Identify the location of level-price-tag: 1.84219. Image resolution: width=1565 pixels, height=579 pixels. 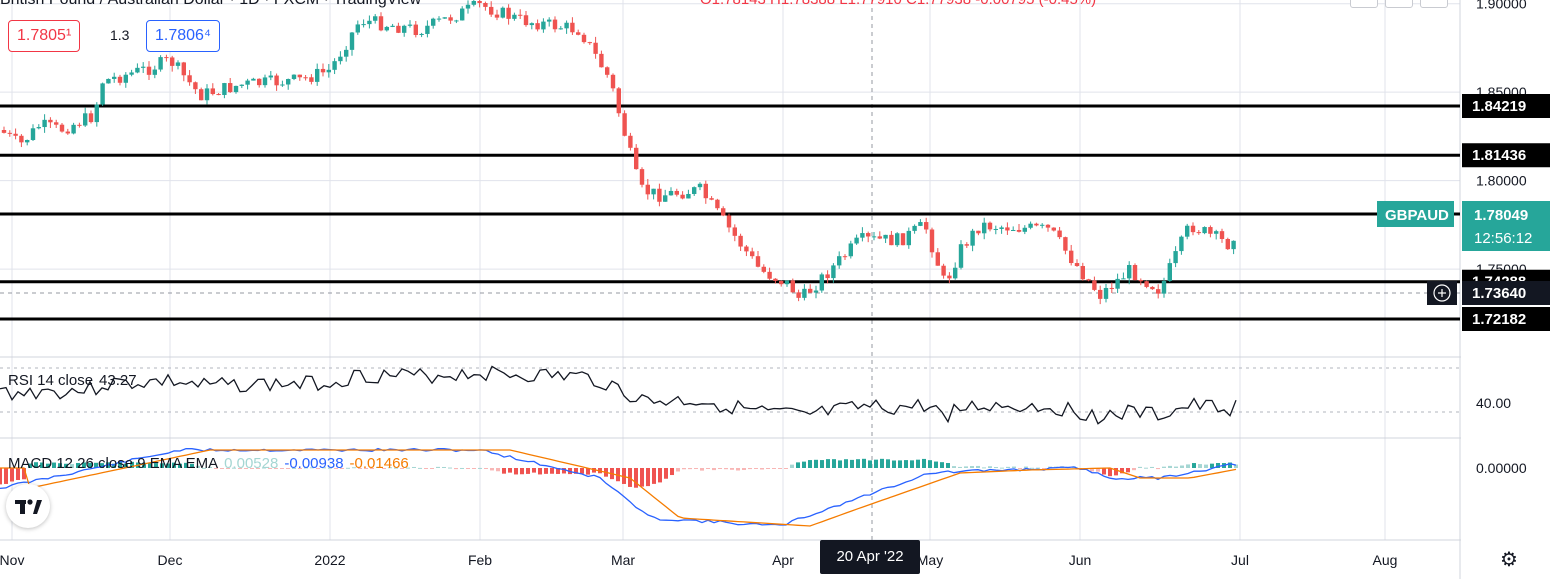
(1506, 106).